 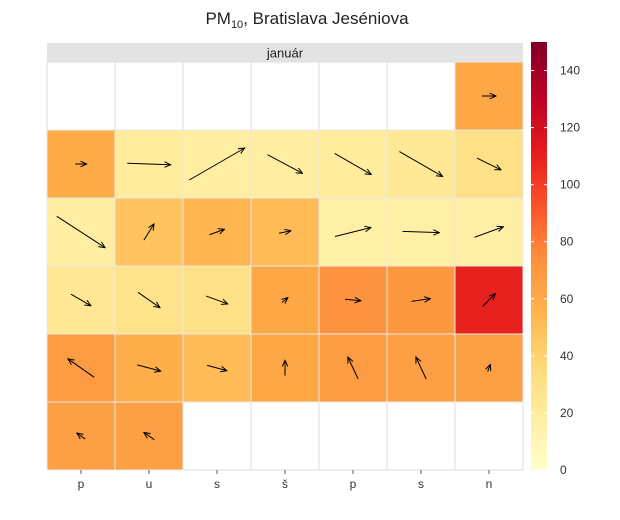 I want to click on colorbar-tick-label: 100, so click(x=570, y=185).